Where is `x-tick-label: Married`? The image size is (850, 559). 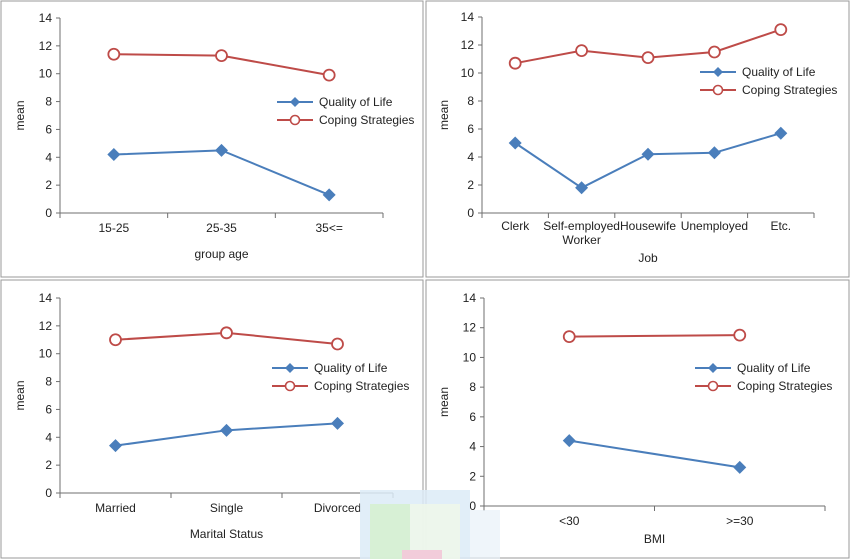
x-tick-label: Married is located at coordinates (115, 508).